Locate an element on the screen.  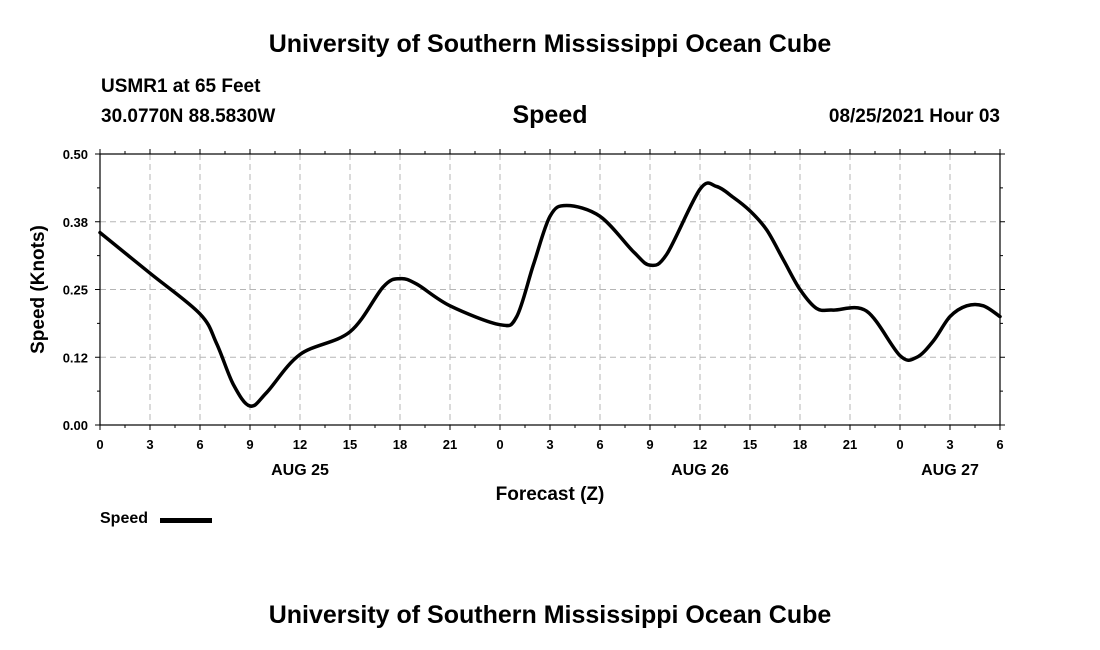
date-label: AUG 27 is located at coordinates (950, 470).